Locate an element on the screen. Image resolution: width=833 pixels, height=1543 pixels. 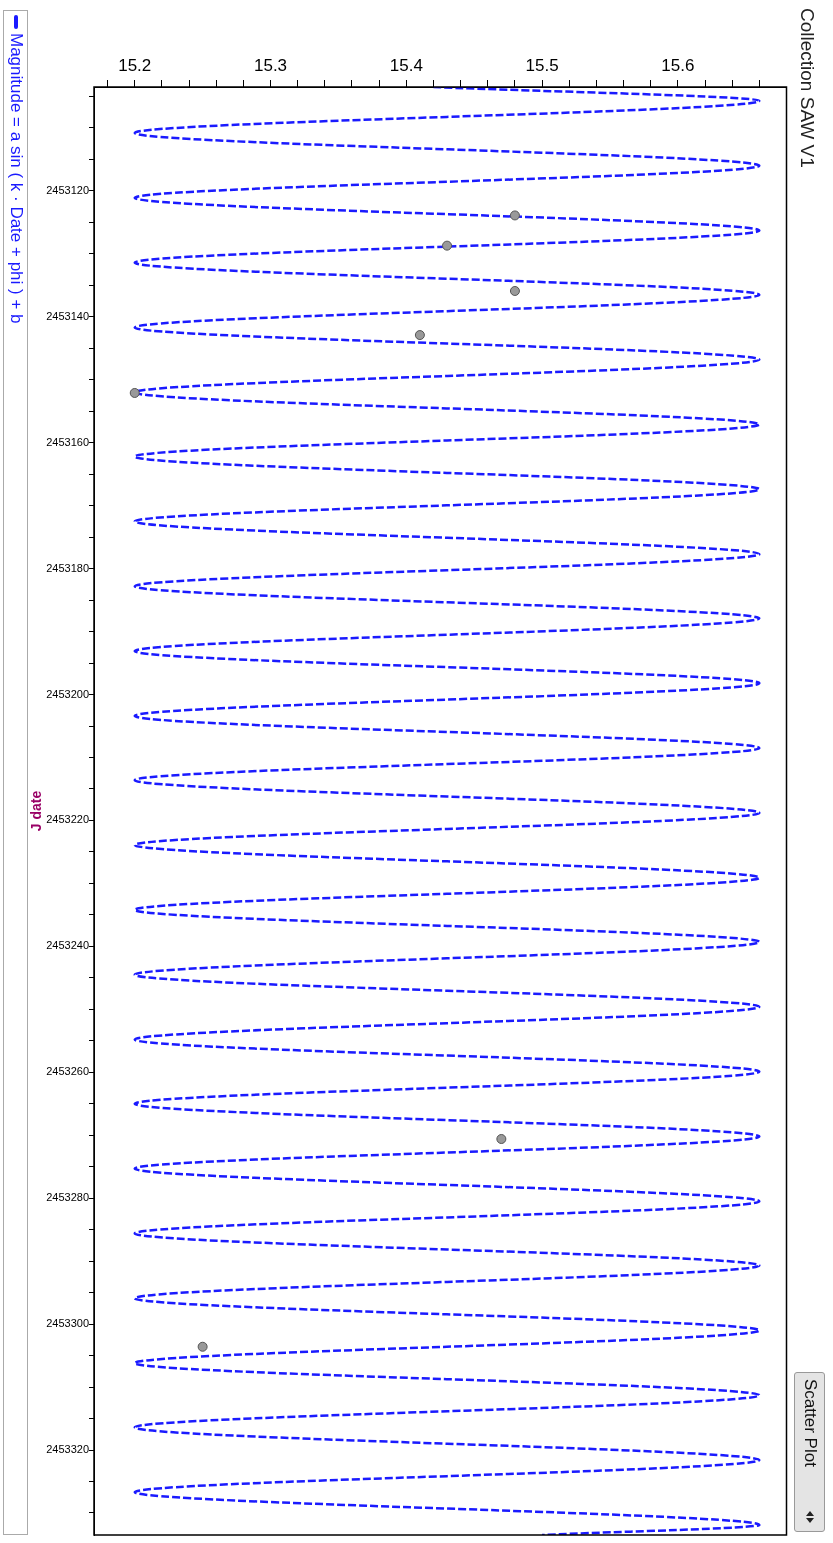
y-tick-label: 2453280 is located at coordinates (67, 1197).